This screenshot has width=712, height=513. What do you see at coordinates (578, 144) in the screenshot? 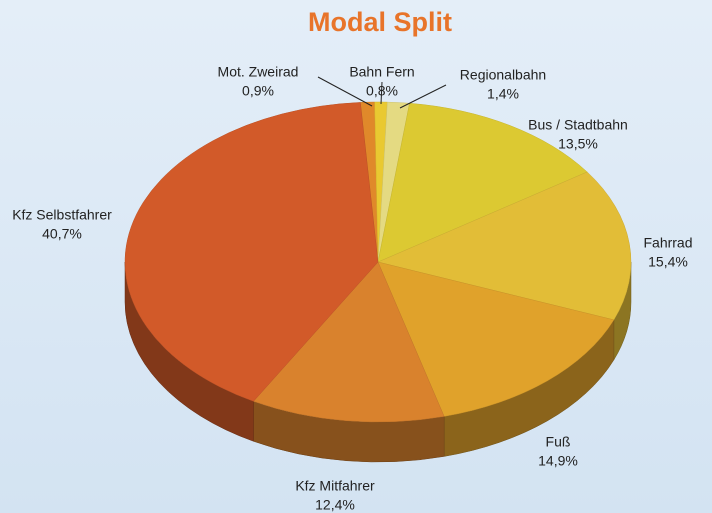
I see `value-label: 13,5%` at bounding box center [578, 144].